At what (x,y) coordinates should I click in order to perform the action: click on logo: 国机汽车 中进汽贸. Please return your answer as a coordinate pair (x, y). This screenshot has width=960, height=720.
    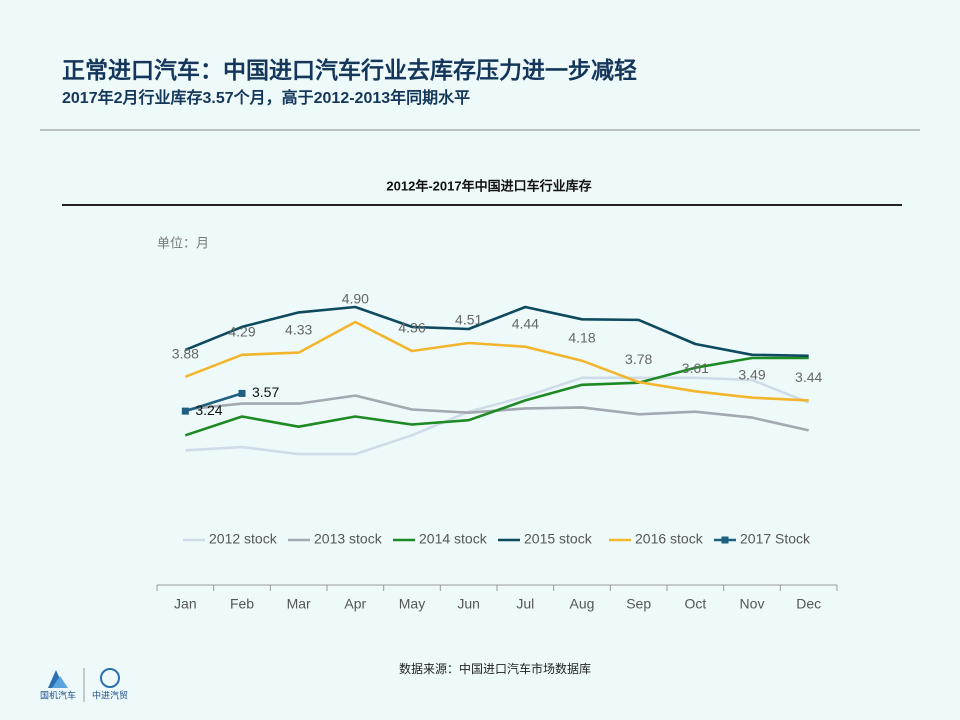
    Looking at the image, I should click on (84, 685).